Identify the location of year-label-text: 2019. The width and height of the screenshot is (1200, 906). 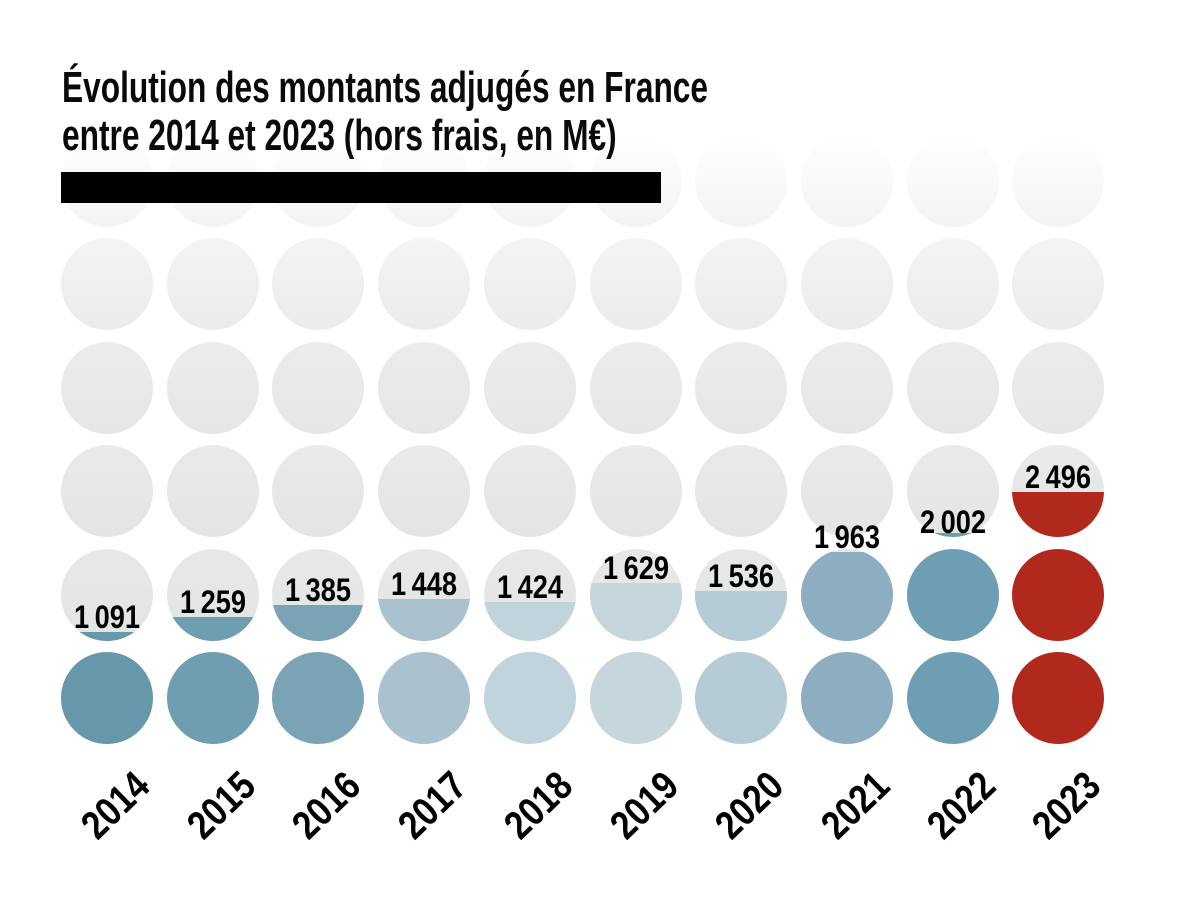
(644, 805).